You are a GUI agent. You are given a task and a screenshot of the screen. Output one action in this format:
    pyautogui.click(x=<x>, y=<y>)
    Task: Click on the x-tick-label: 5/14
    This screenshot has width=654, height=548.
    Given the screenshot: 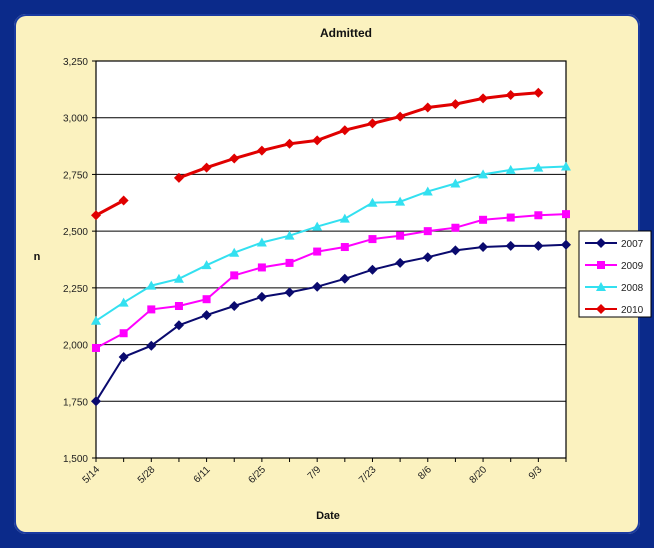 What is the action you would take?
    pyautogui.click(x=92, y=475)
    